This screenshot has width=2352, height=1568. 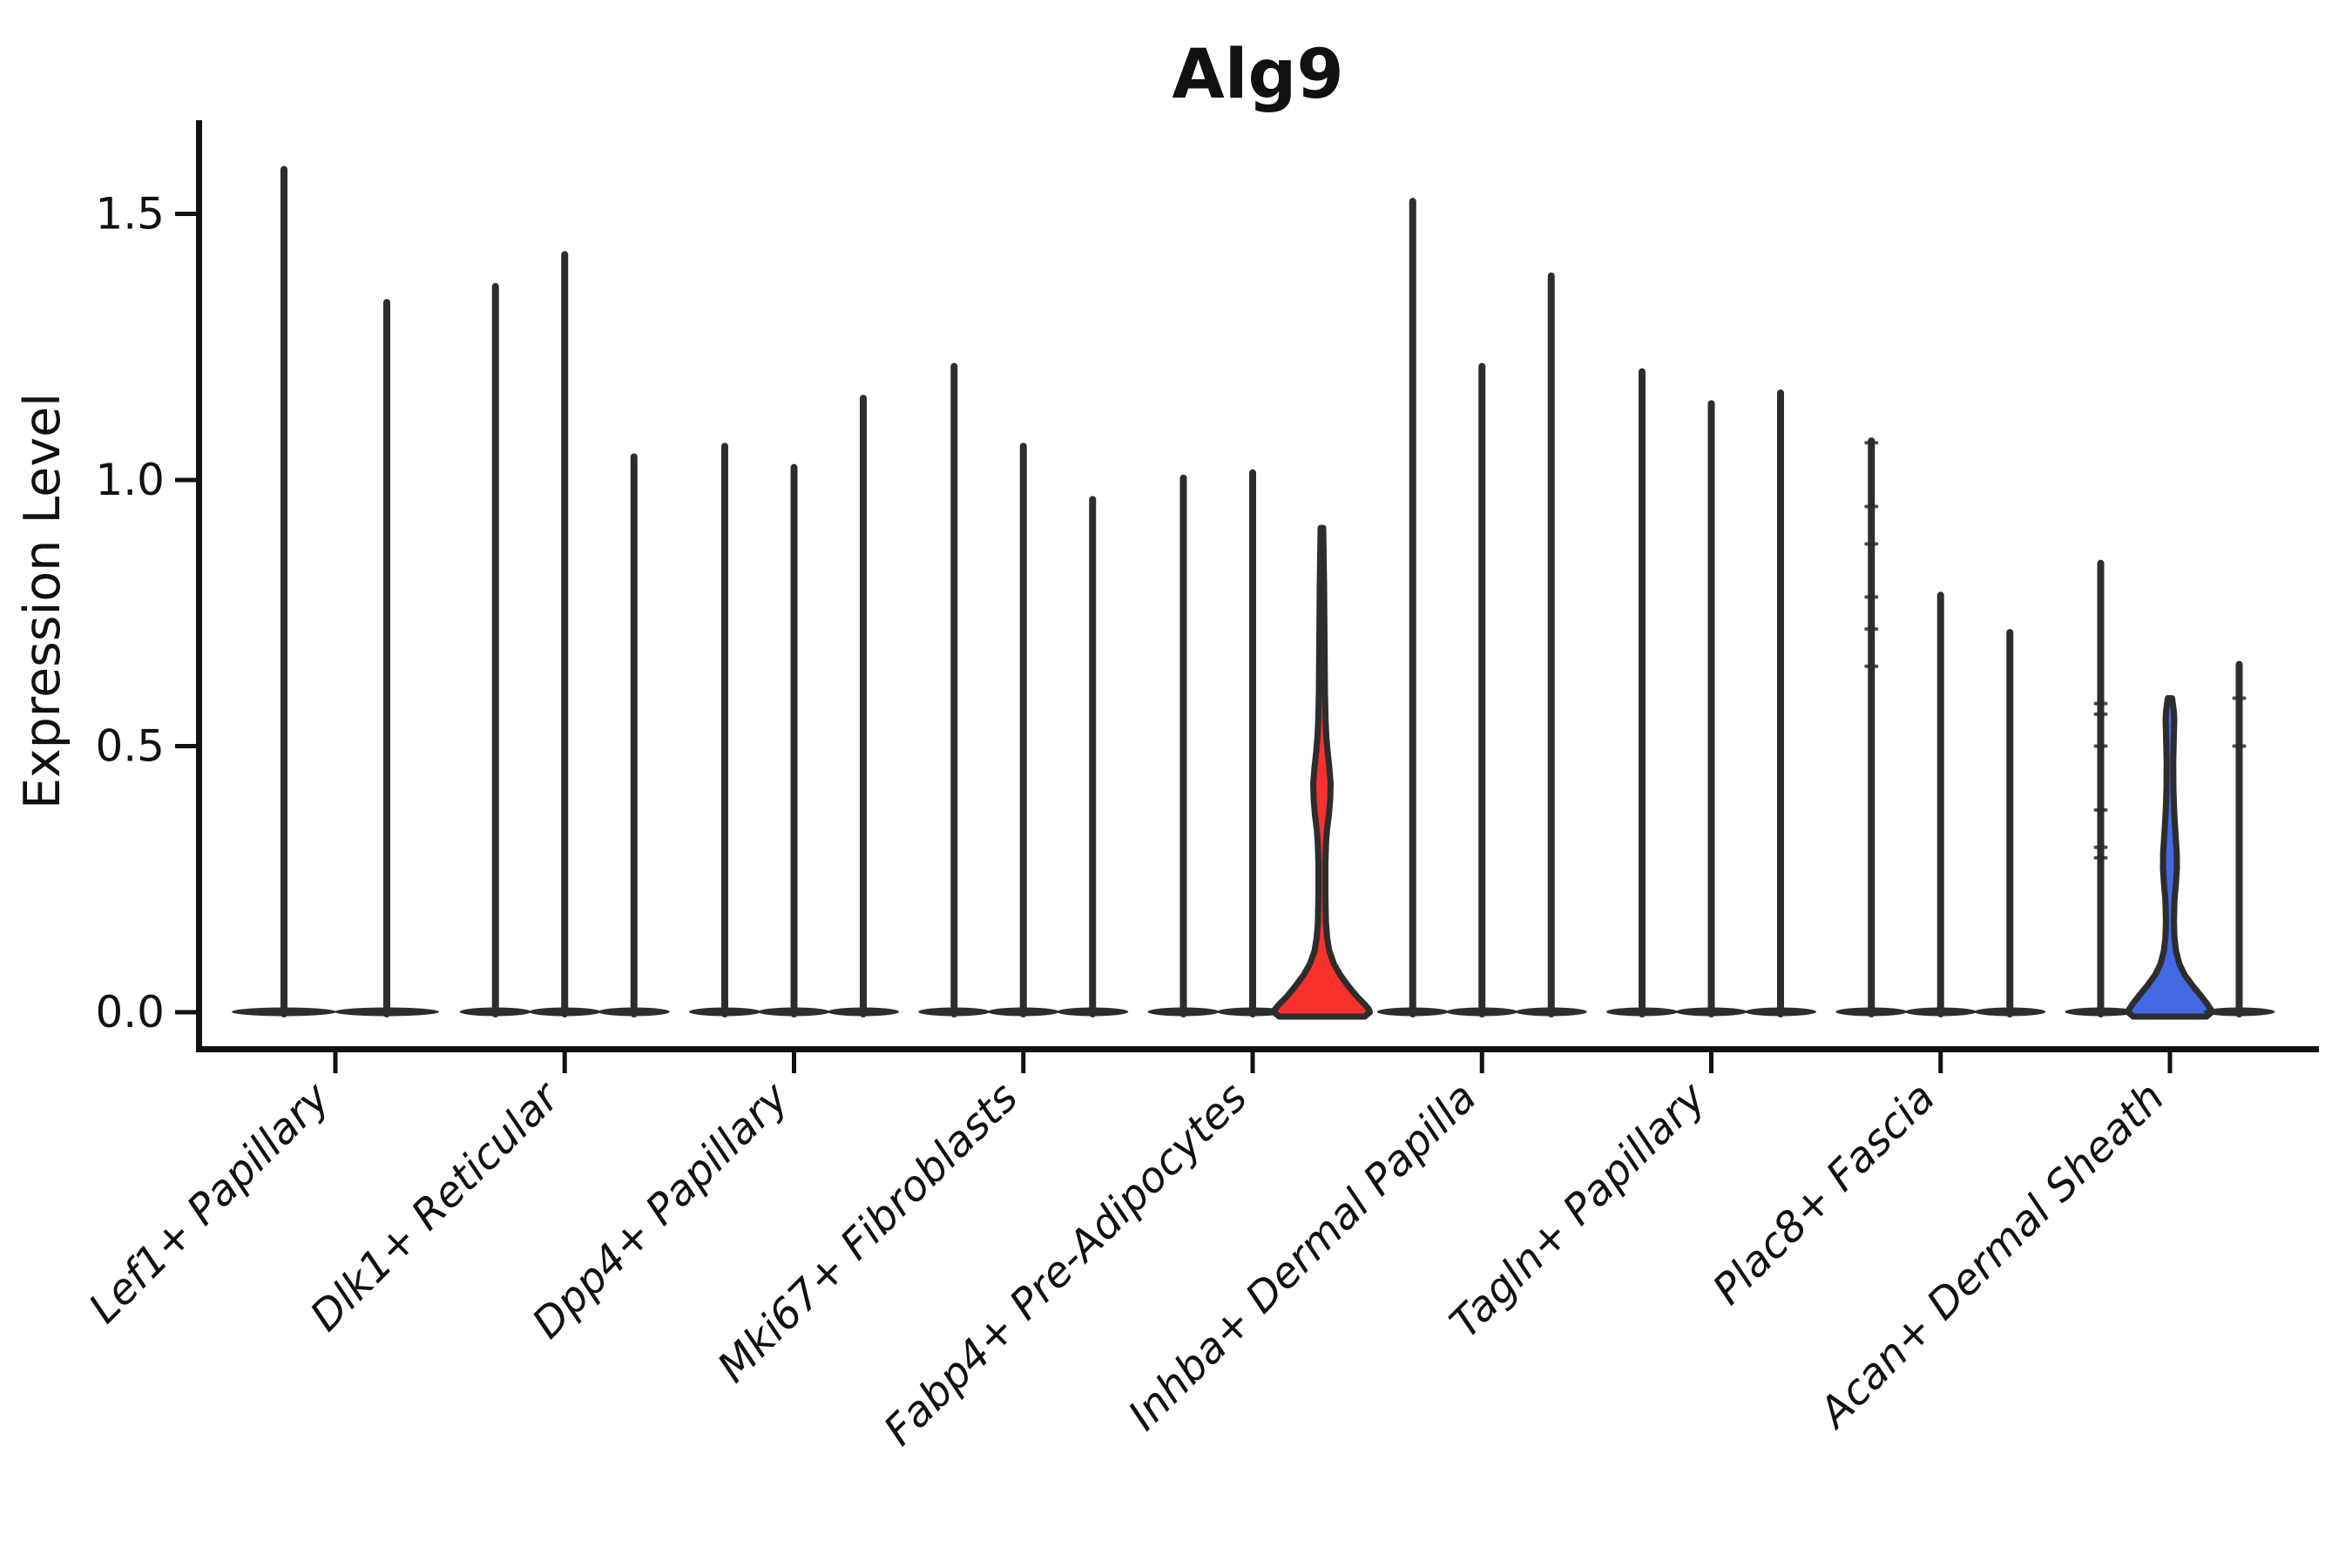 I want to click on y-tick-label: 0.0, so click(x=130, y=1012).